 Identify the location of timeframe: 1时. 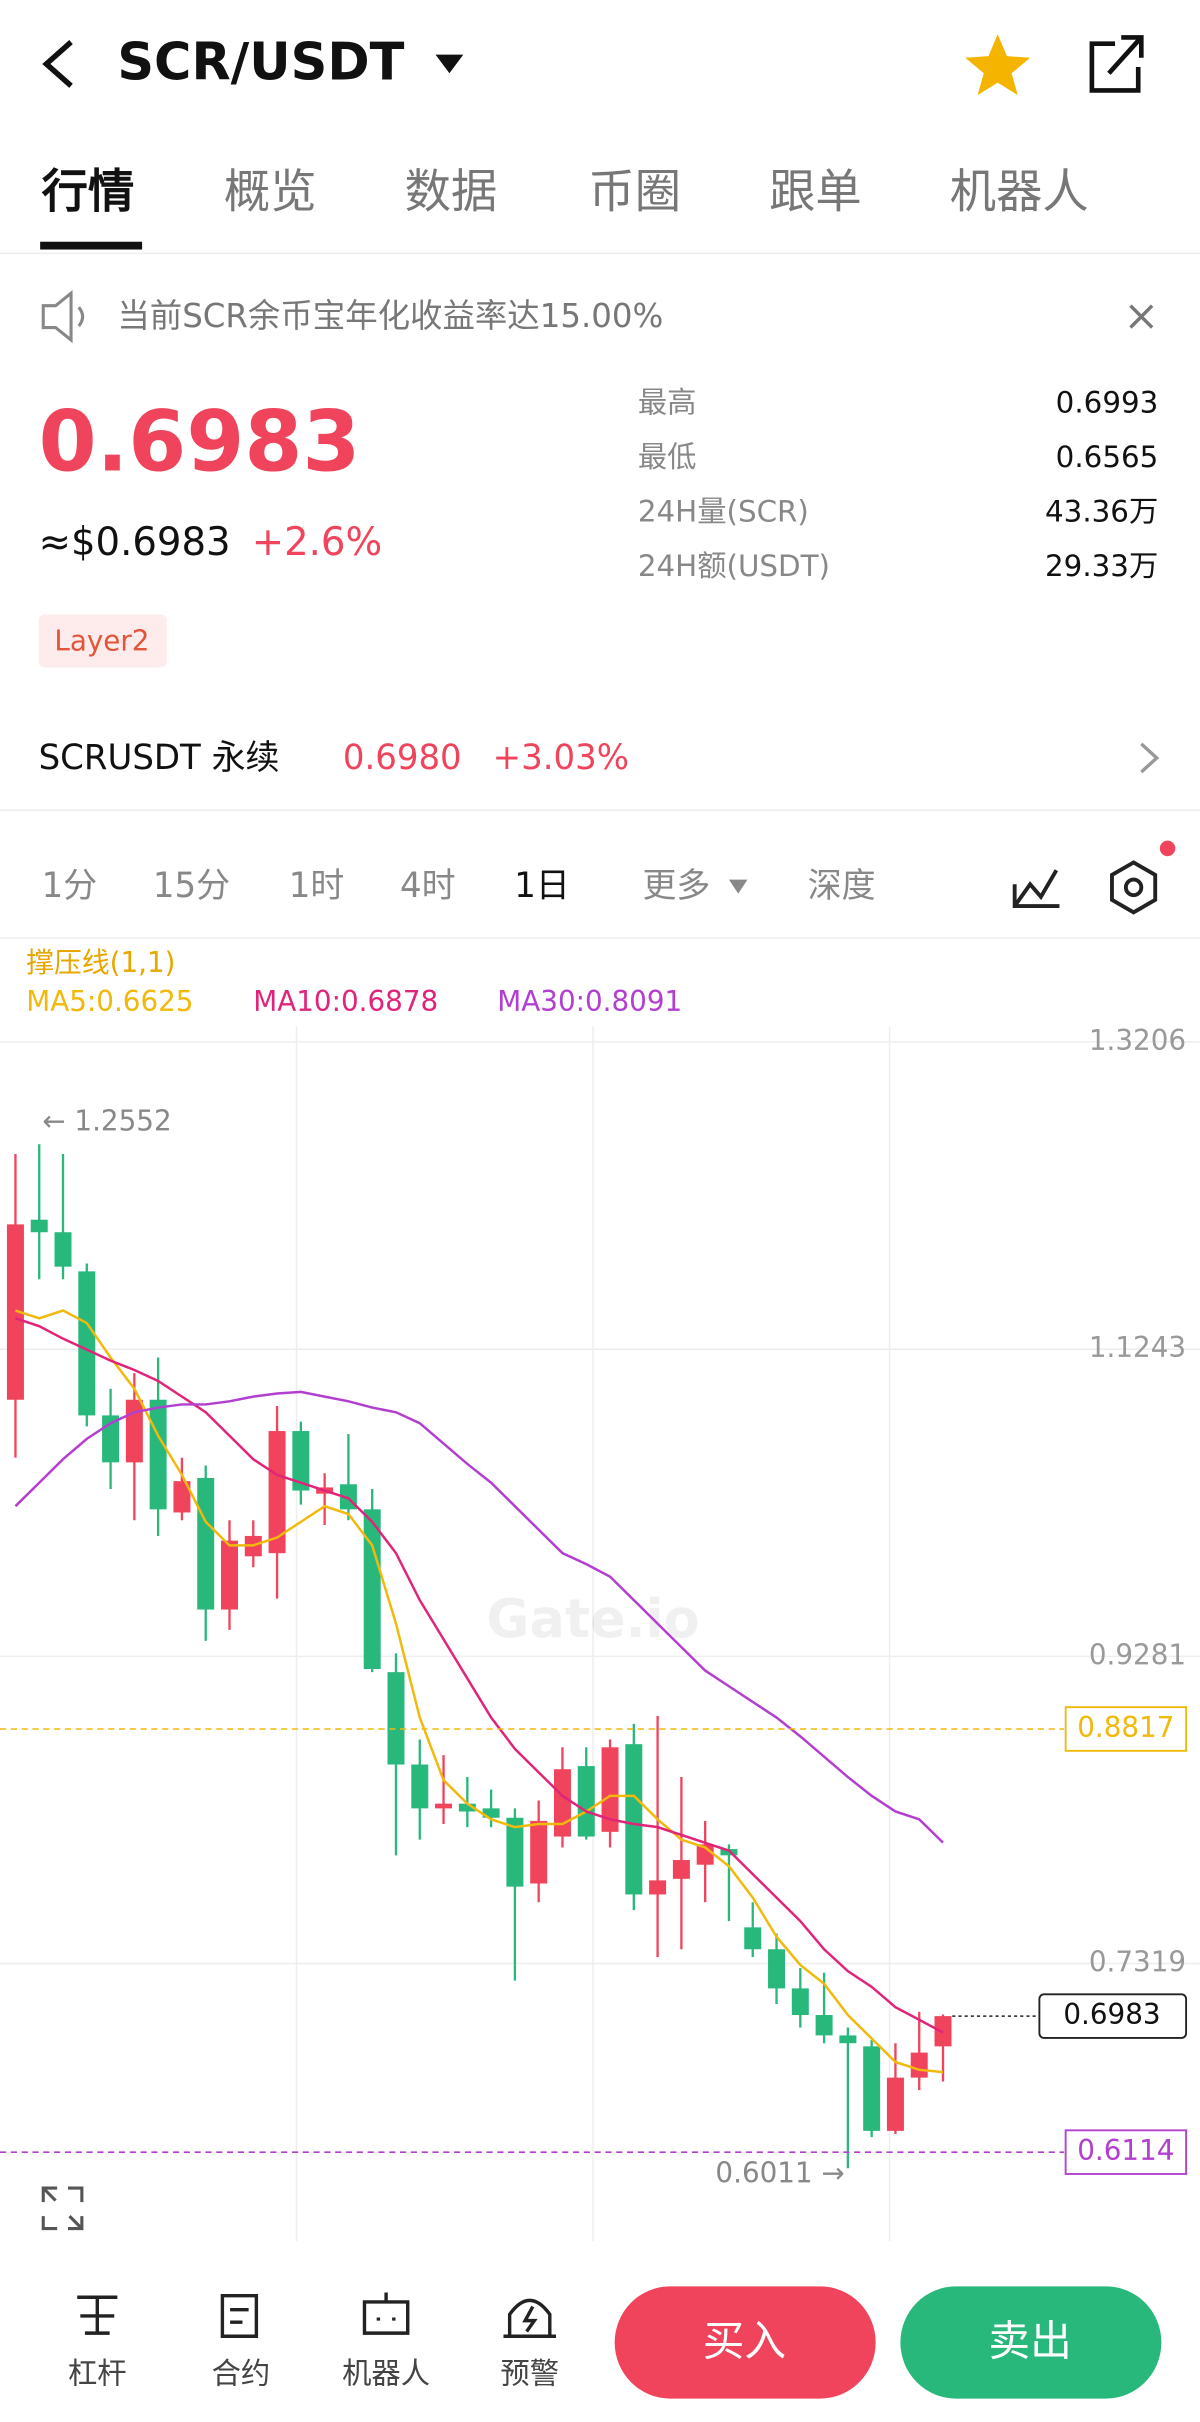
(317, 886).